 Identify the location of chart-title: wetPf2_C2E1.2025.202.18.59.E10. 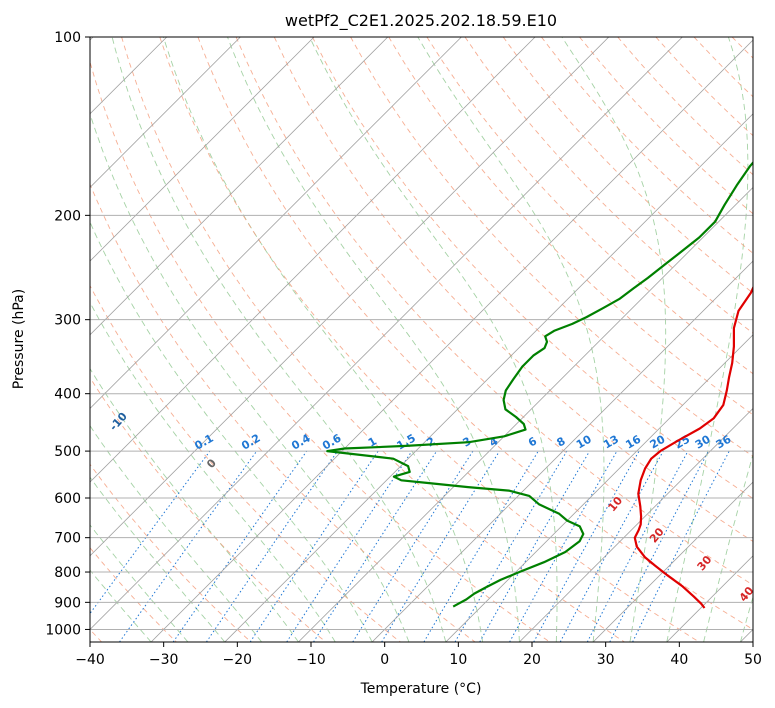
(421, 21).